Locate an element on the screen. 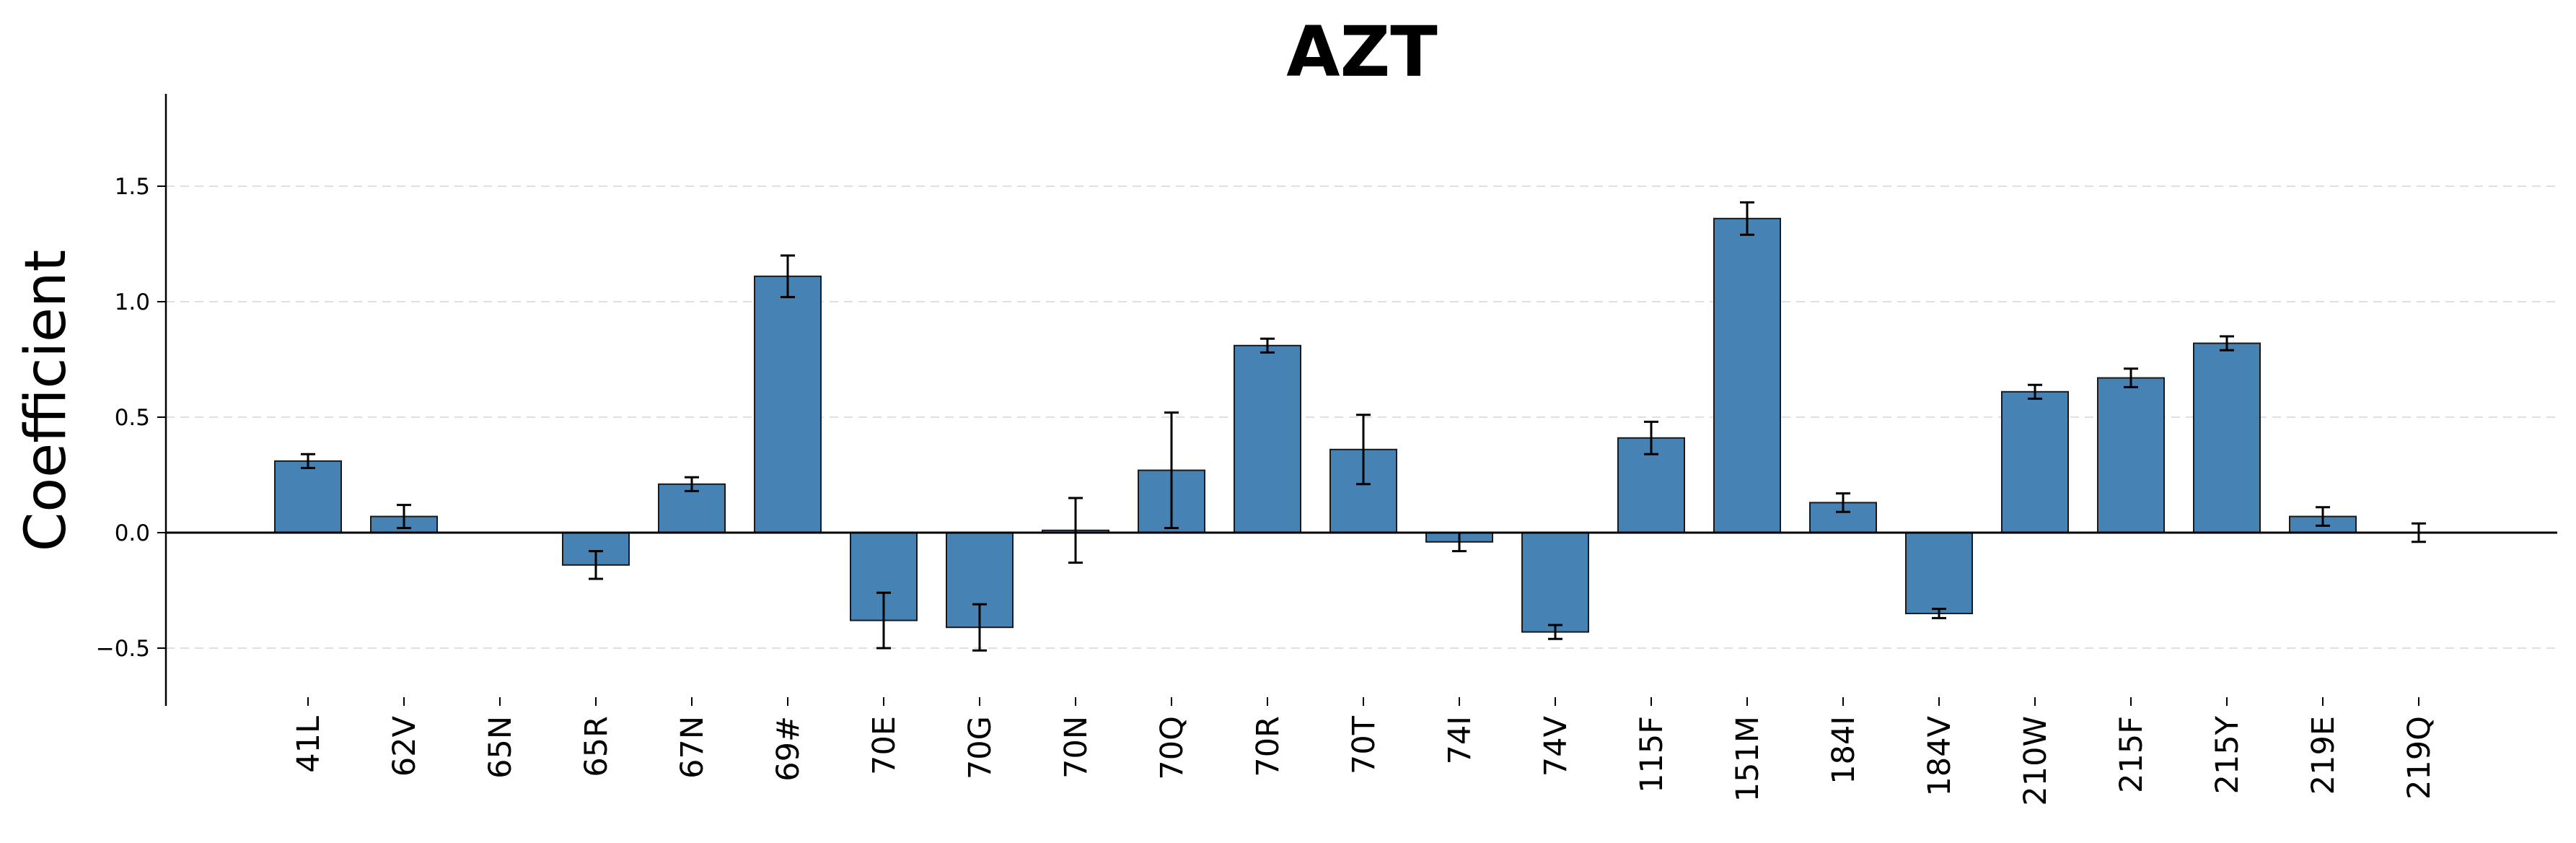 This screenshot has height=843, width=2576. bar-70R is located at coordinates (1267, 438).